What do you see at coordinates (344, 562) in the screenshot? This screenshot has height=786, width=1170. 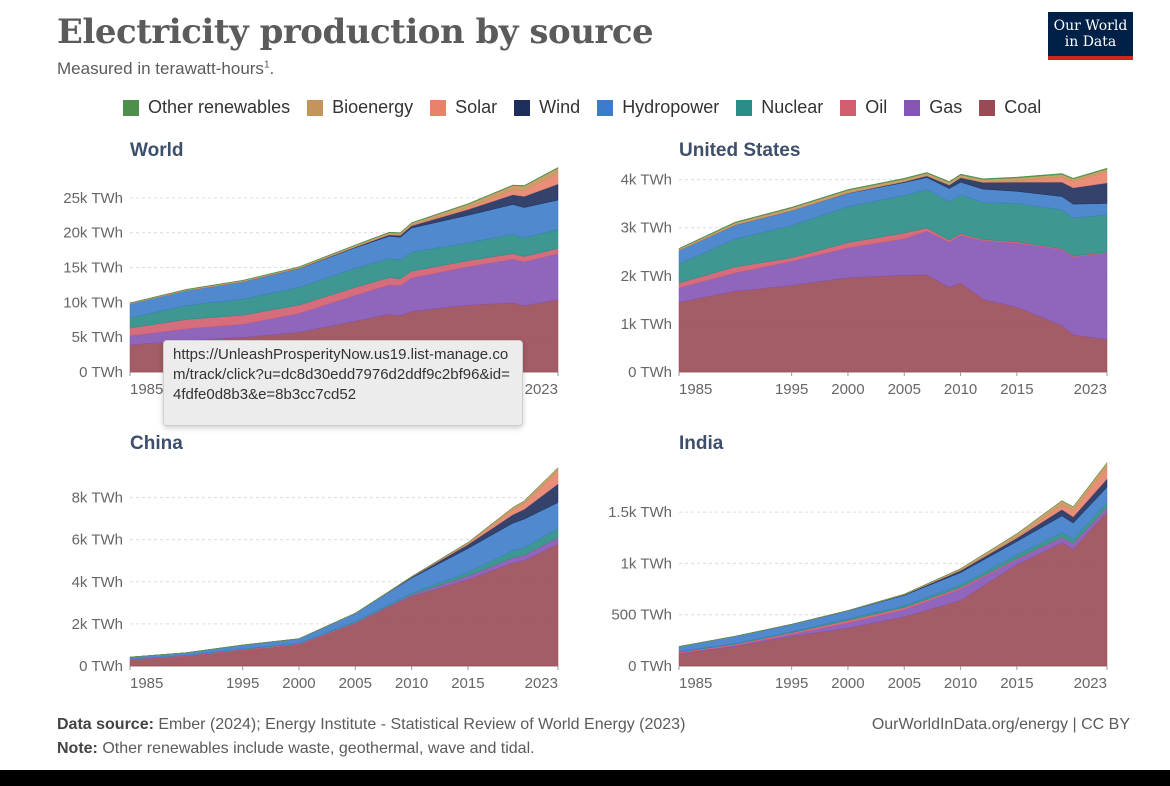 I see `china-area-other-renewables` at bounding box center [344, 562].